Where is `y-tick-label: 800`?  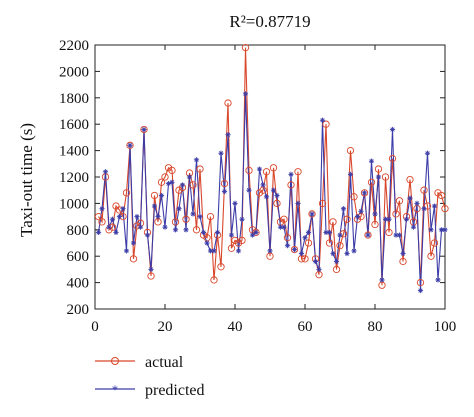
y-tick-label: 800 is located at coordinates (78, 231).